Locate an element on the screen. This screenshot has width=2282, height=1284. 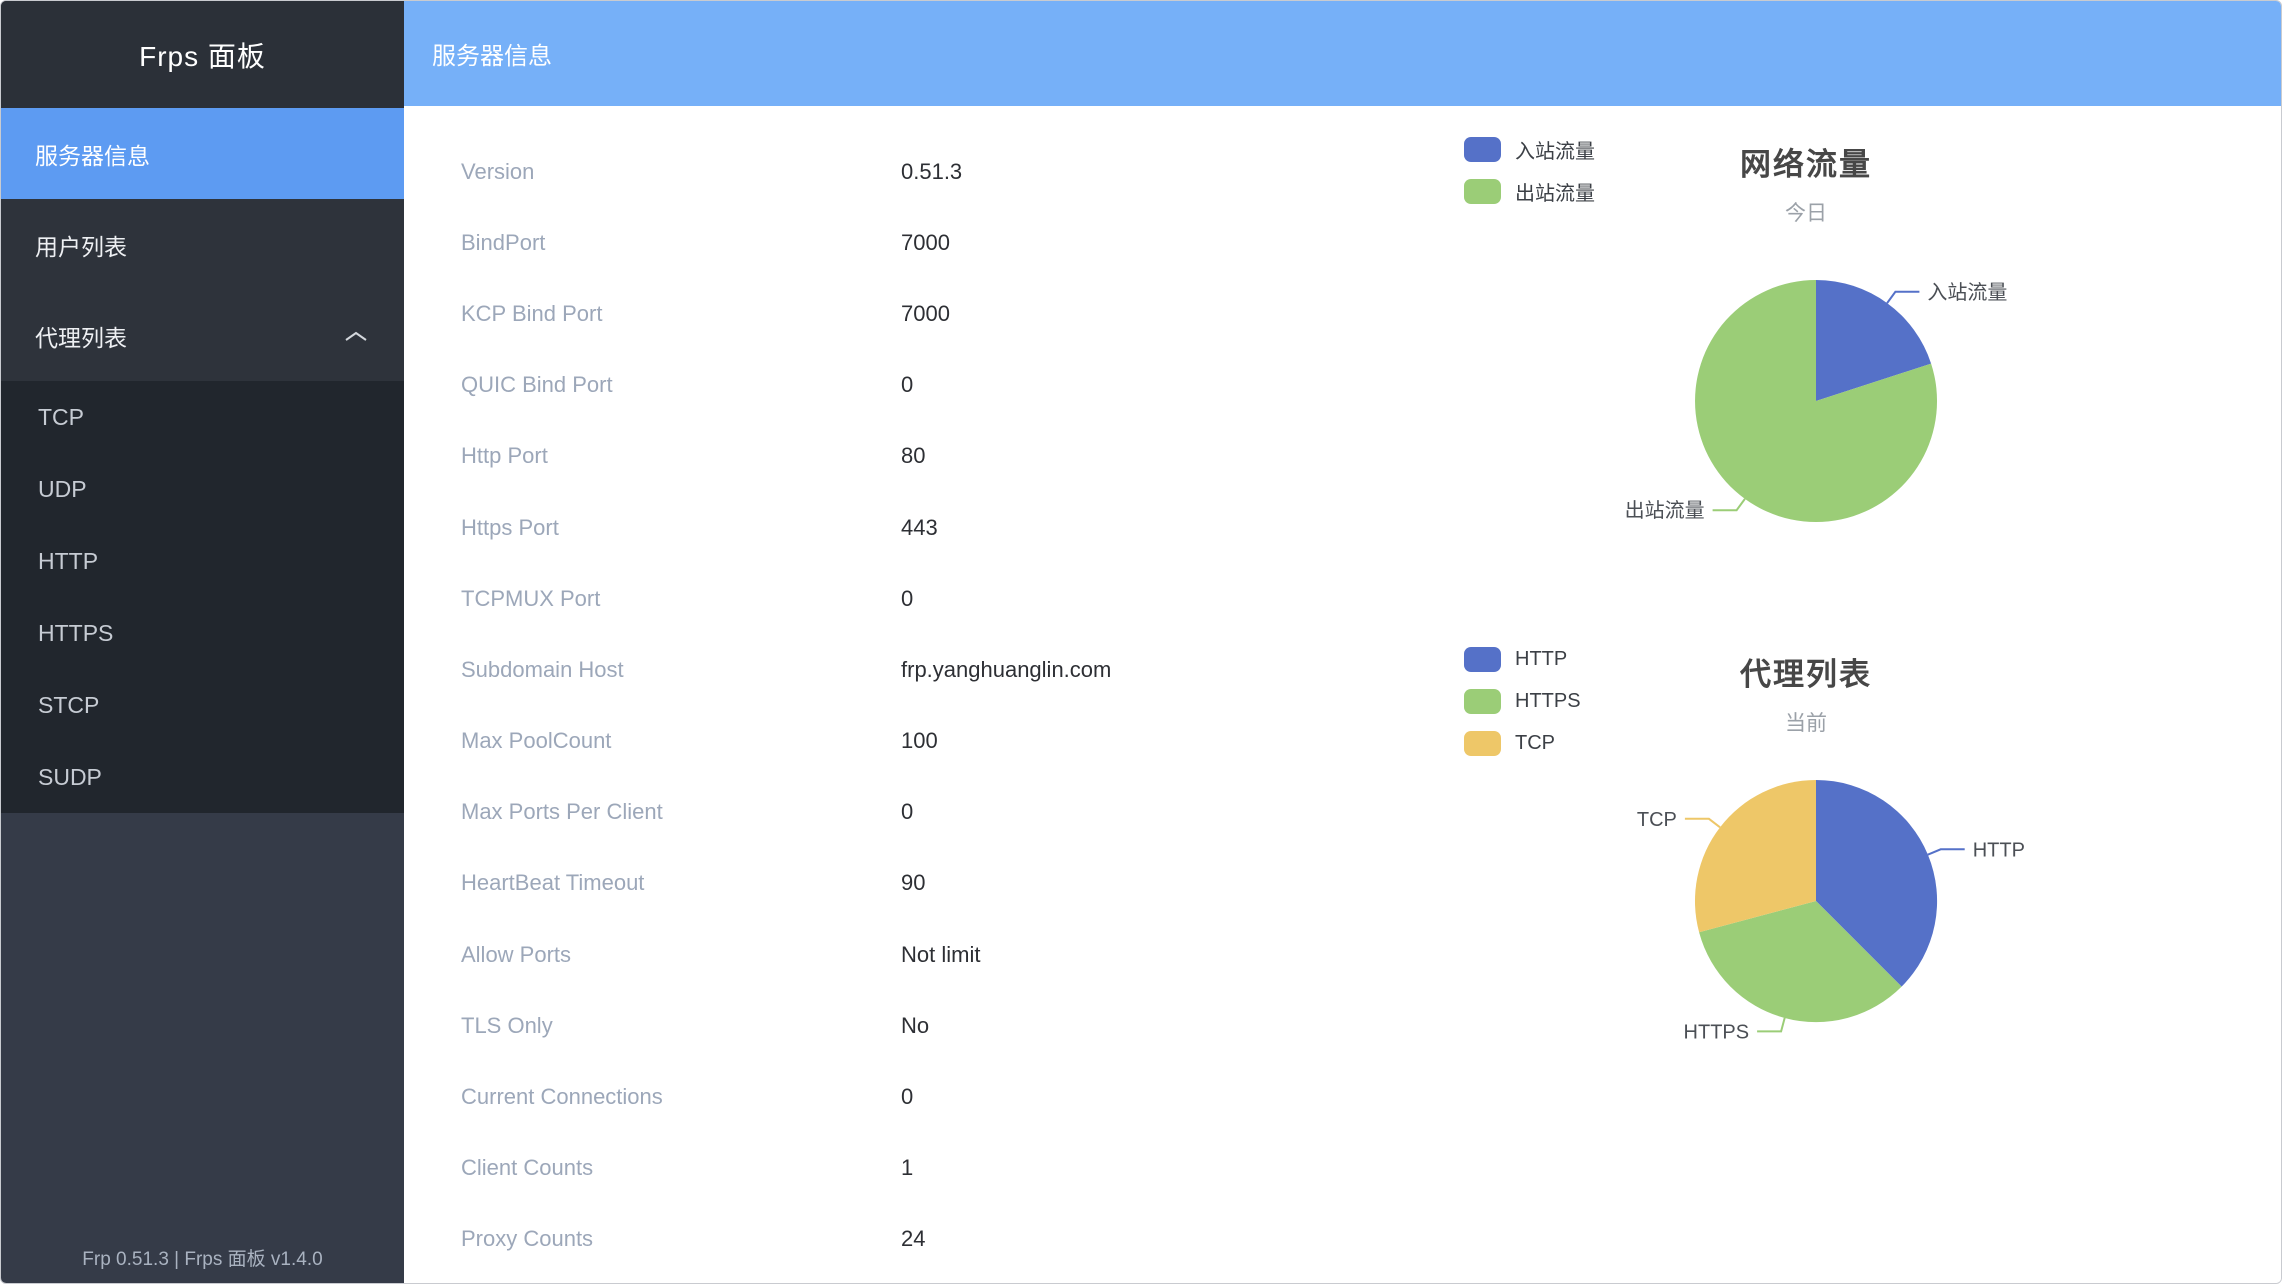
info-label: Client Counts is located at coordinates (527, 1168).